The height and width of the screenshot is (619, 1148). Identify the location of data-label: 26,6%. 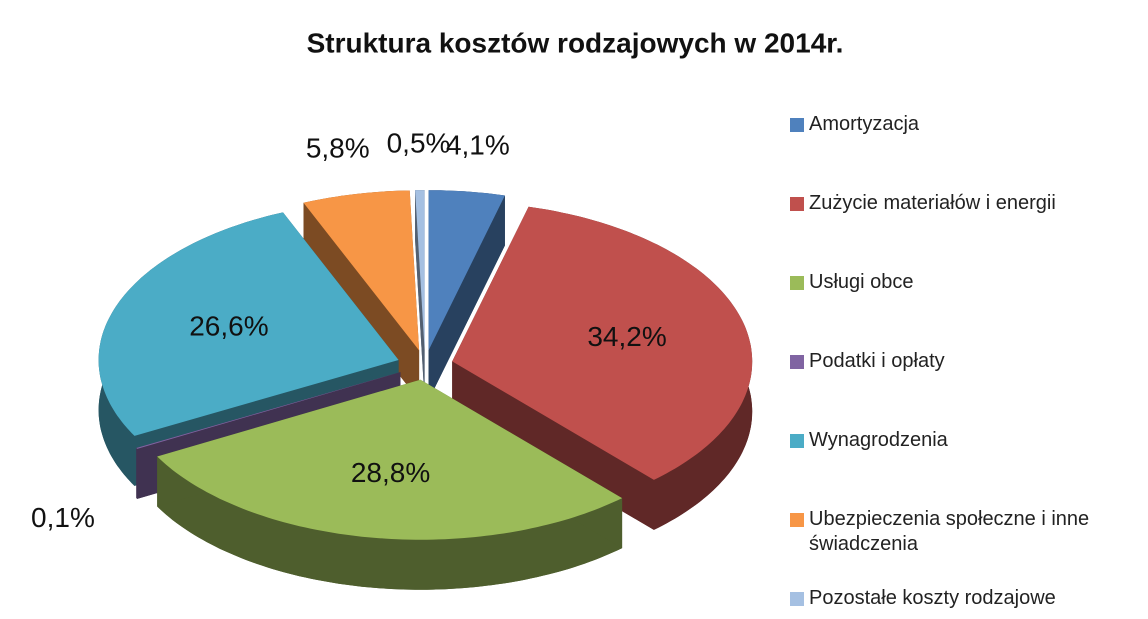
(228, 325).